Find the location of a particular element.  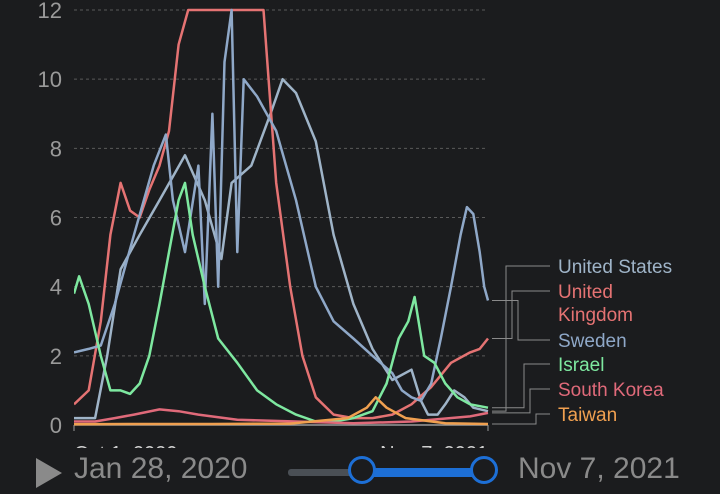

y-tick-label: 2 is located at coordinates (56, 356).